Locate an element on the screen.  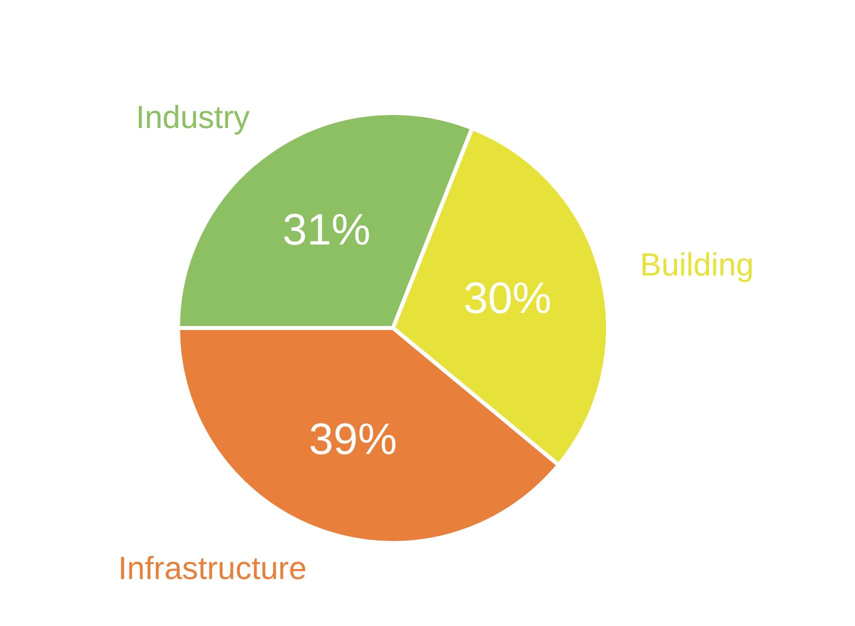
slice-label: Infrastructure is located at coordinates (212, 568).